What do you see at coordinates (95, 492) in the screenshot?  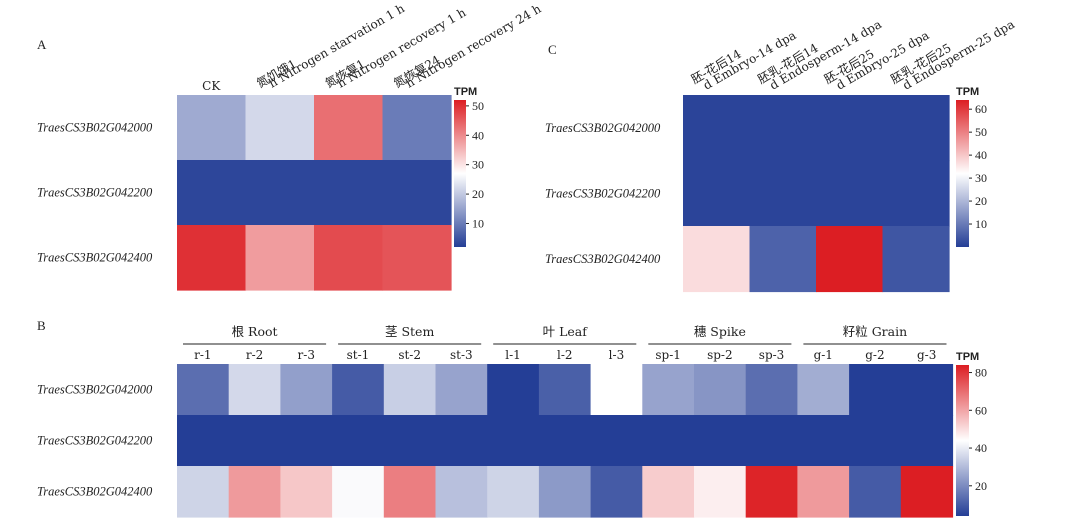 I see `panel-b-row-label: TraesCS3B02G042400` at bounding box center [95, 492].